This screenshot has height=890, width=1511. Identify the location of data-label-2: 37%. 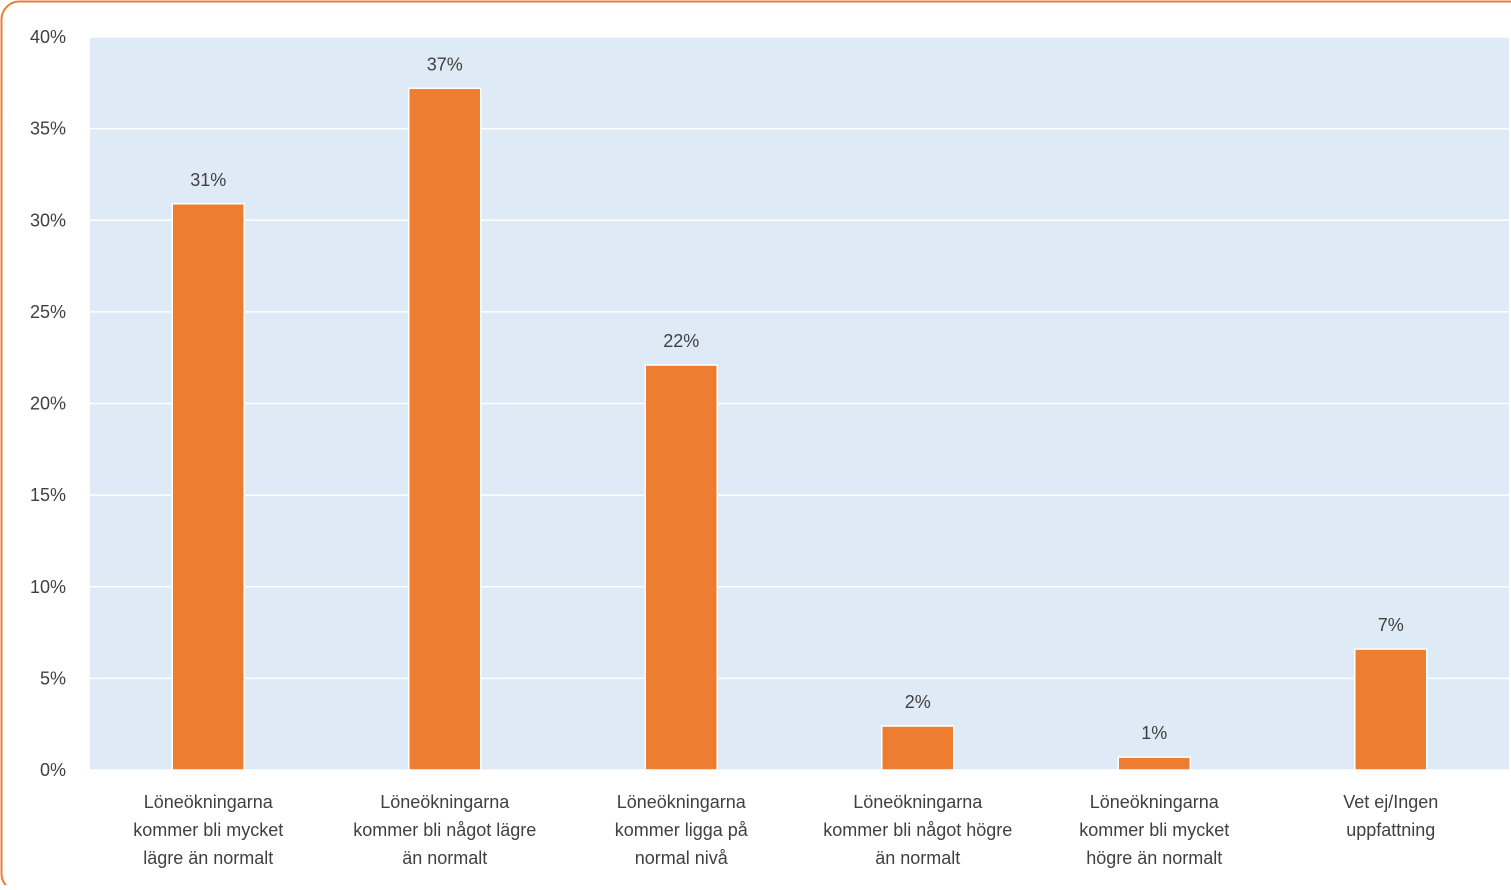
(445, 64).